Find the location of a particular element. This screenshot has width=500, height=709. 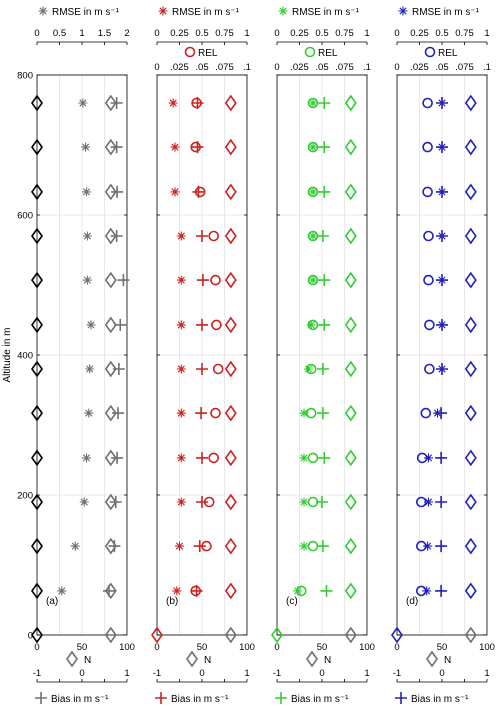

n-legend-diamond-icon is located at coordinates (72, 659).